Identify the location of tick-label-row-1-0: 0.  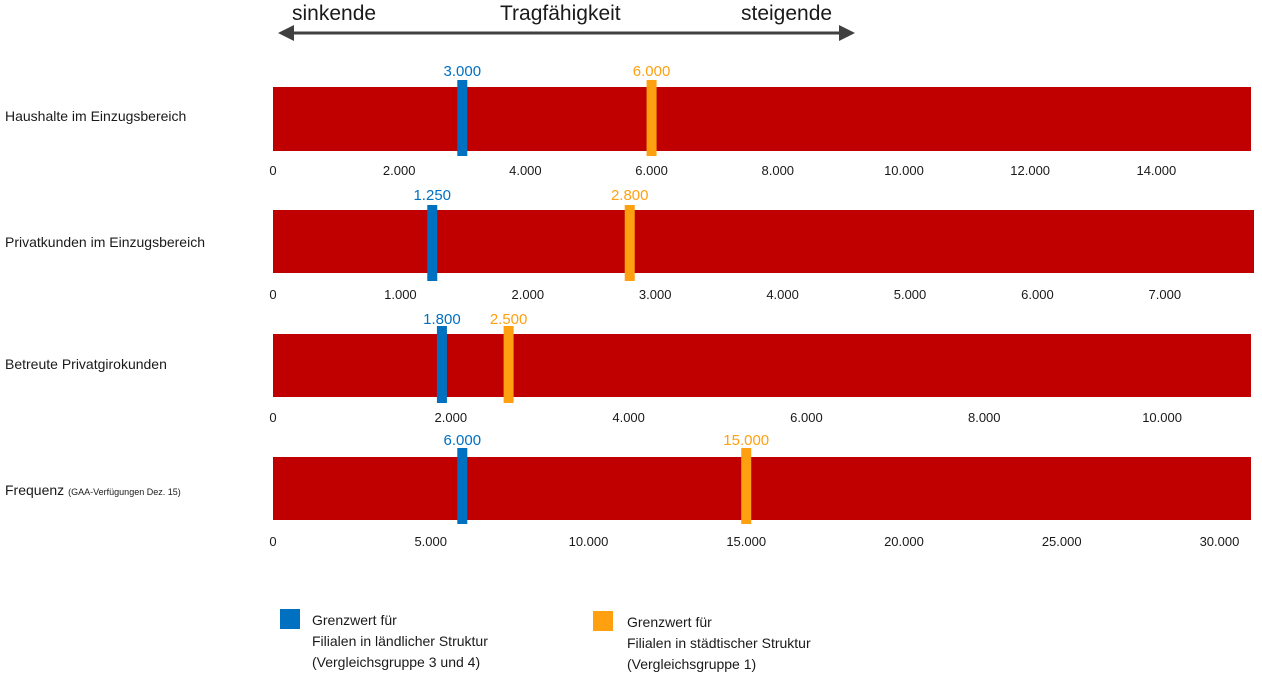
(272, 170).